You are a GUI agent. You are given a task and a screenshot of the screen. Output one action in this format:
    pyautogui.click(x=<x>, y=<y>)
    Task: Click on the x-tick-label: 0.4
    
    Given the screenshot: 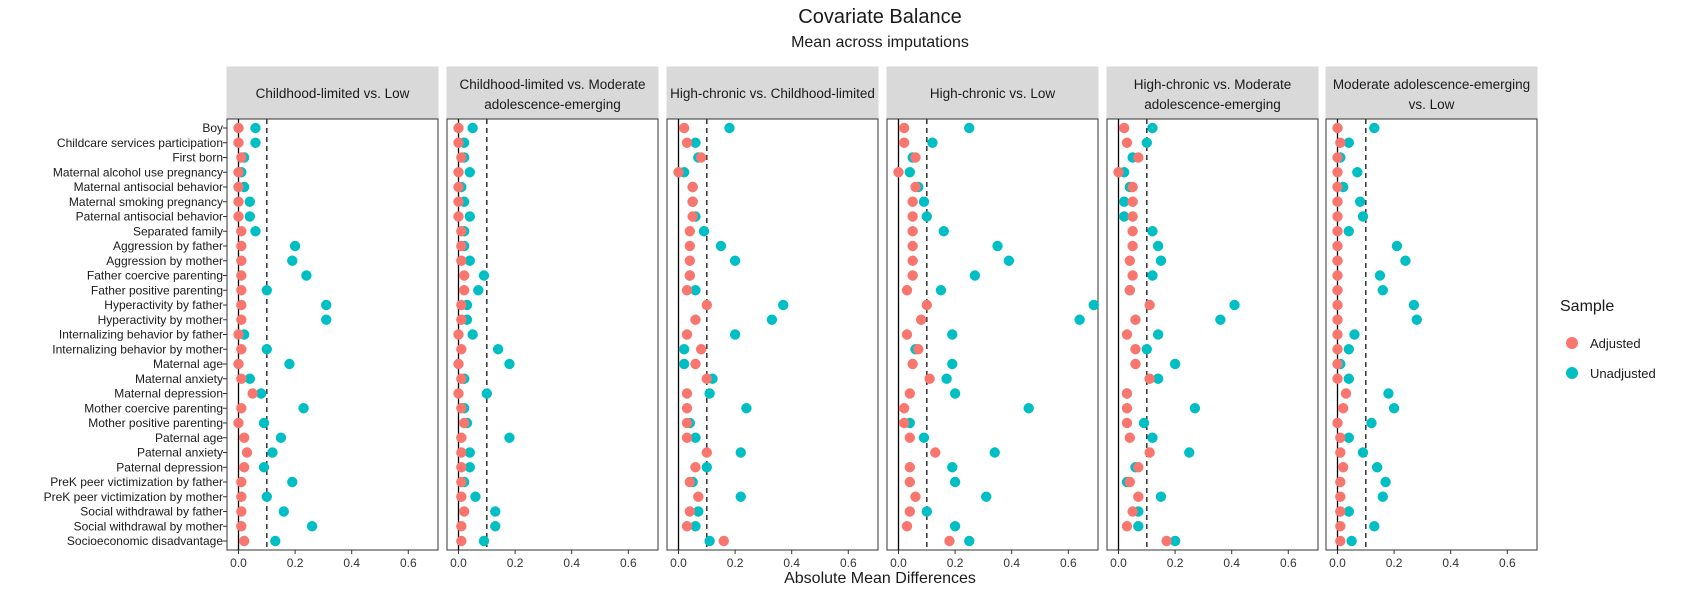 What is the action you would take?
    pyautogui.click(x=1450, y=563)
    